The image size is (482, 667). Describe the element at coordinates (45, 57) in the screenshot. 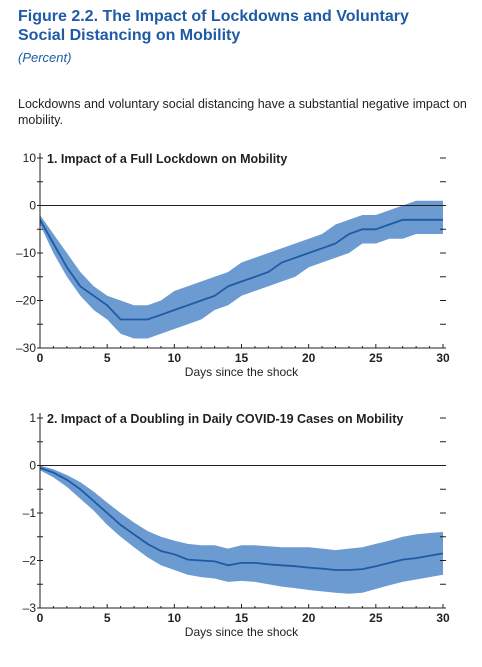

I see `figure-subtitle: (Percent)` at that location.